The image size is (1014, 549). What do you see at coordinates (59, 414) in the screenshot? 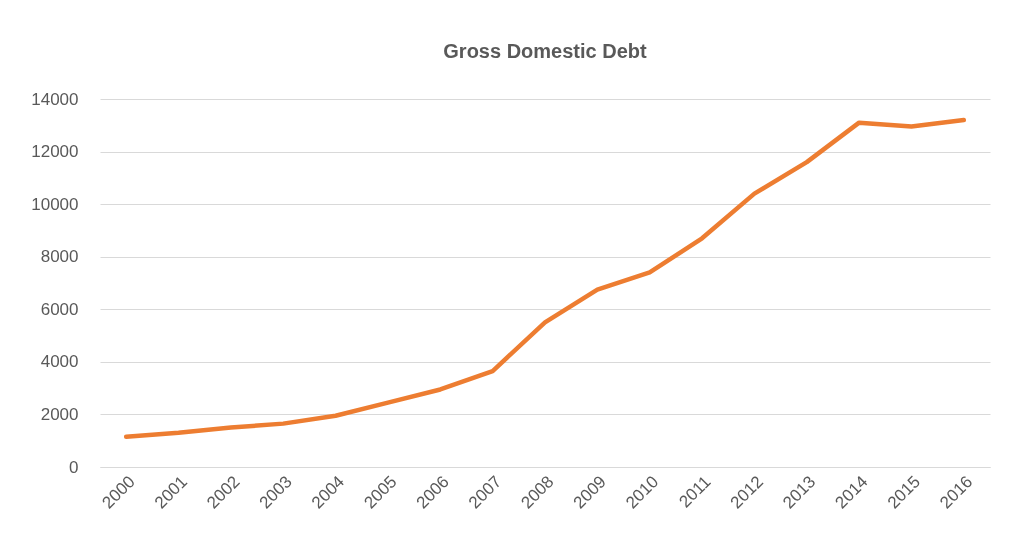
I see `y-tick-label: 2000` at bounding box center [59, 414].